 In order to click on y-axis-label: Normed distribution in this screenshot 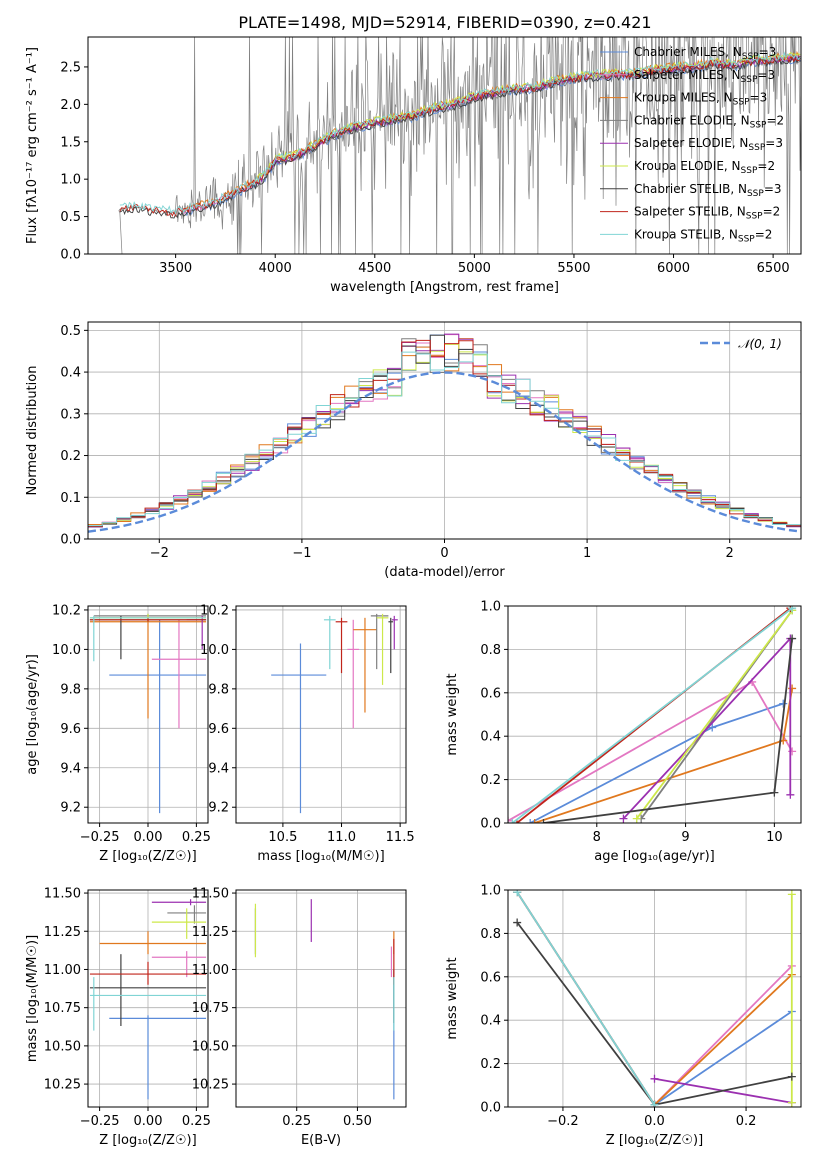, I will do `click(32, 431)`.